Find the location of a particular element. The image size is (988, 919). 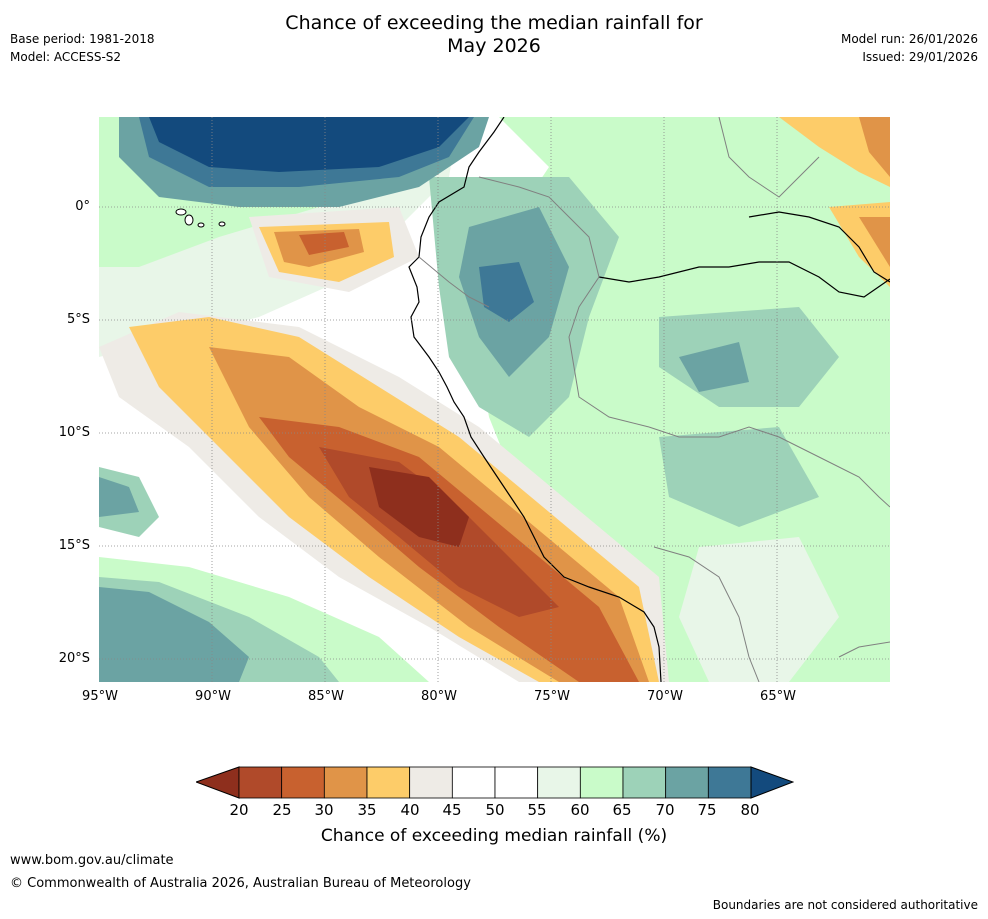

colorbar-label-70: 70 is located at coordinates (665, 810).